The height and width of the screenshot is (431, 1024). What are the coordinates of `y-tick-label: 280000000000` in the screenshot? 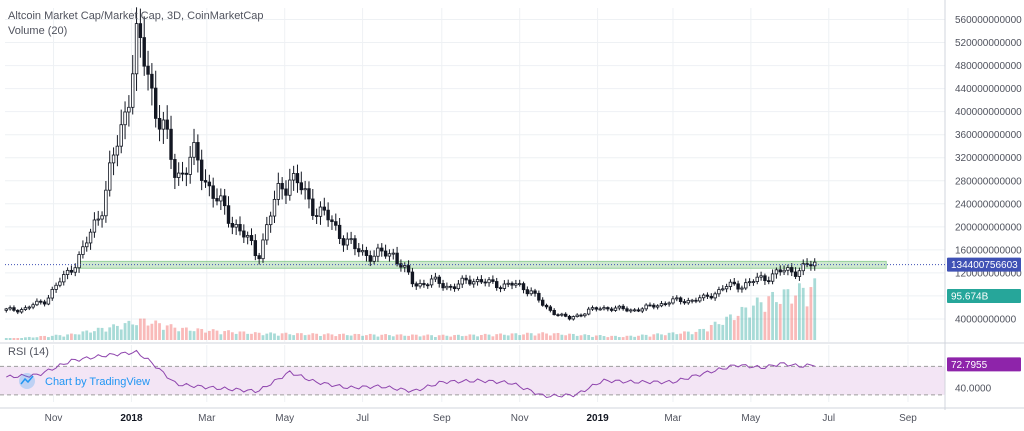 It's located at (988, 181).